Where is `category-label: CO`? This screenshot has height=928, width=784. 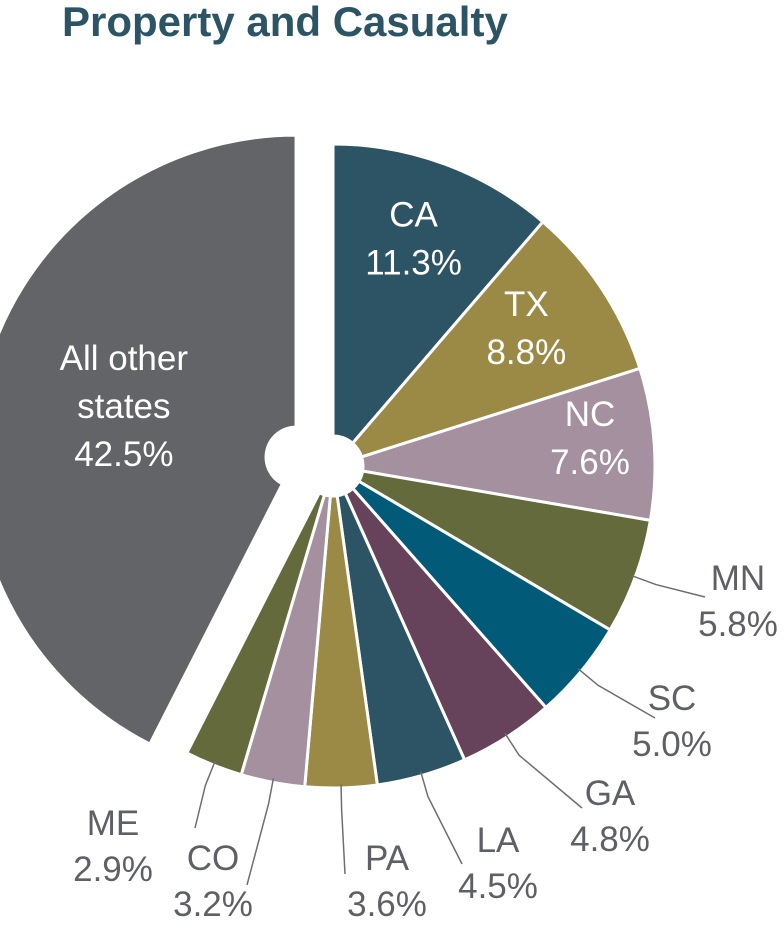 category-label: CO is located at coordinates (213, 858).